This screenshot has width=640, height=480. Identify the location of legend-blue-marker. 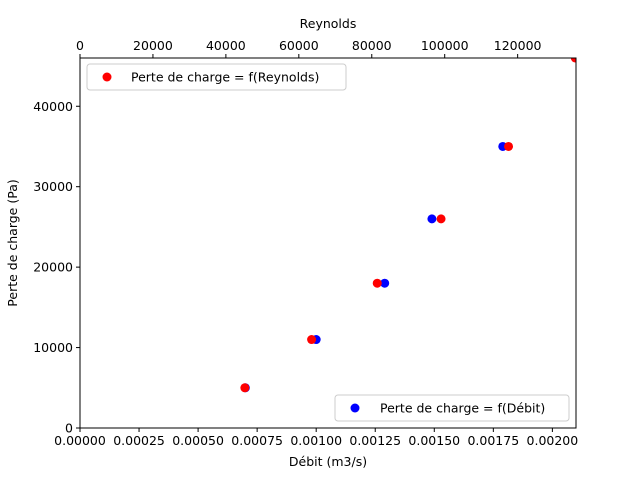
(355, 408).